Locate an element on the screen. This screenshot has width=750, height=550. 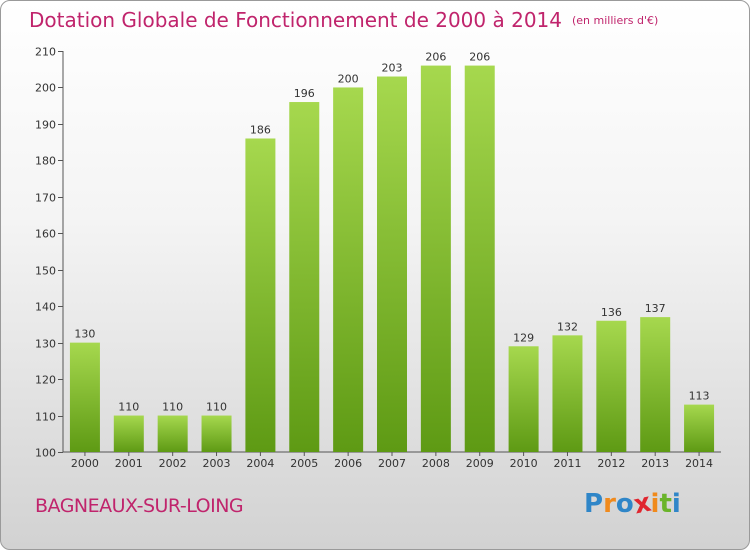
y-tick-label: 110 is located at coordinates (45, 417).